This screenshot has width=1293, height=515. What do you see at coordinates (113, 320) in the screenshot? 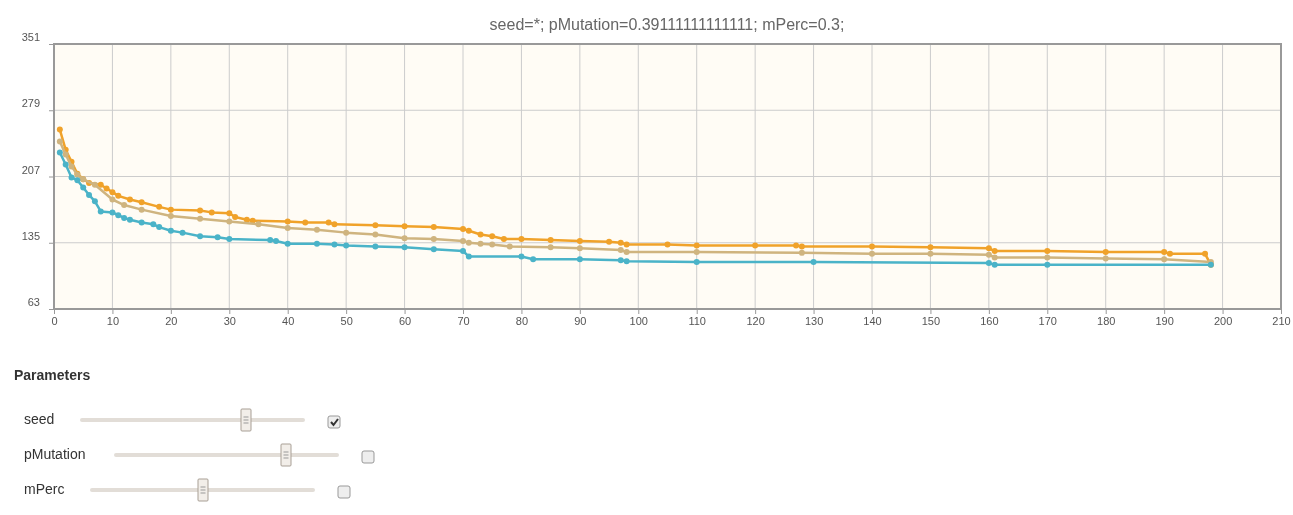
I see `x-tick-label: 10` at bounding box center [113, 320].